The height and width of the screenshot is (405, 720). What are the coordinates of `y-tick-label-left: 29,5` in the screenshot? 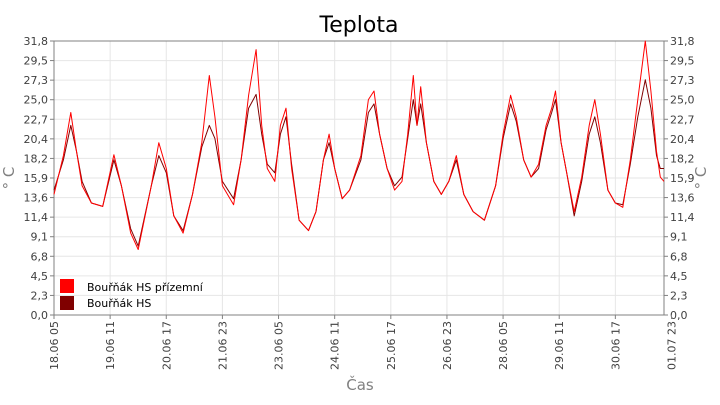 It's located at (36, 61).